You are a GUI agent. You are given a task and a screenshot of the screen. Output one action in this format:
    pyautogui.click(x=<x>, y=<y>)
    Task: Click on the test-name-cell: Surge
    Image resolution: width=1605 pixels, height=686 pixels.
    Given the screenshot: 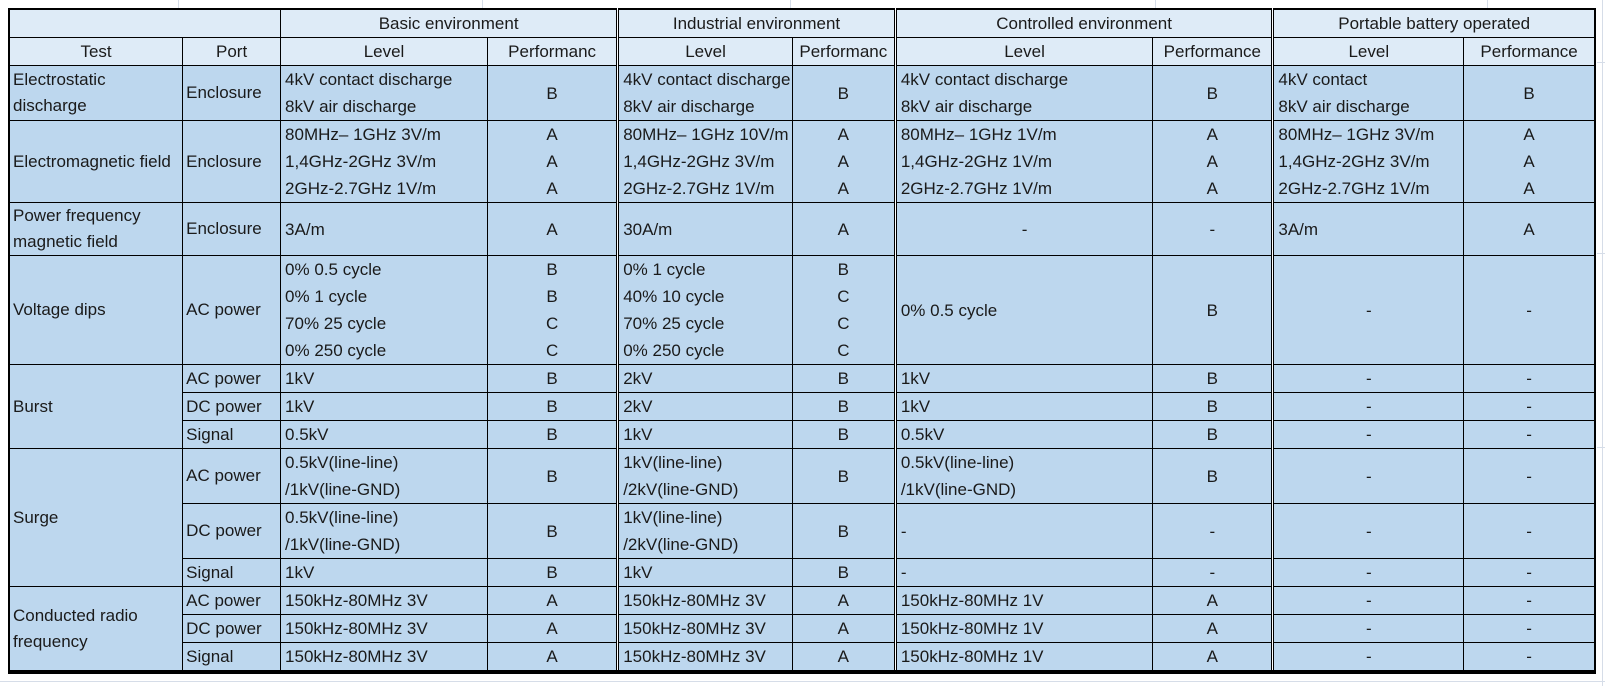 What is the action you would take?
    pyautogui.click(x=96, y=517)
    